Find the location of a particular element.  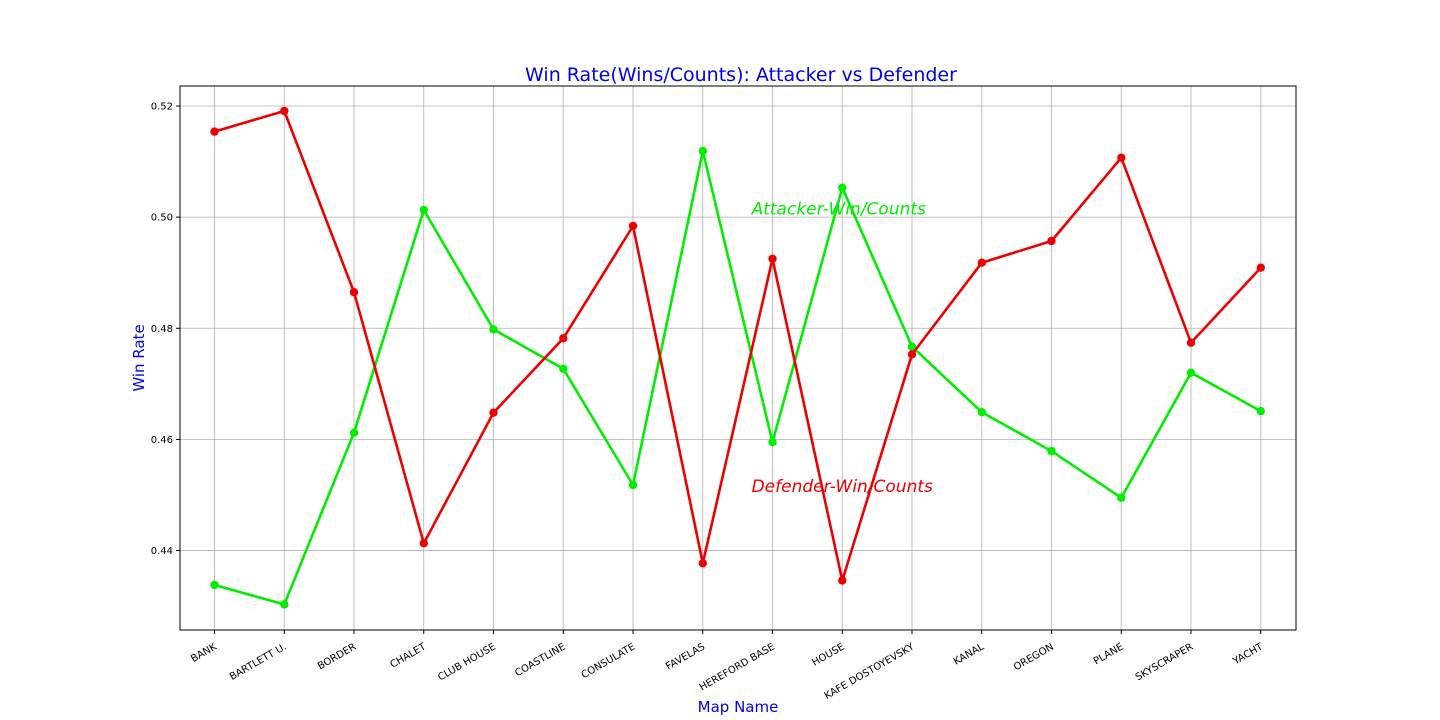

y-tick-label: 0.50 is located at coordinates (162, 218).